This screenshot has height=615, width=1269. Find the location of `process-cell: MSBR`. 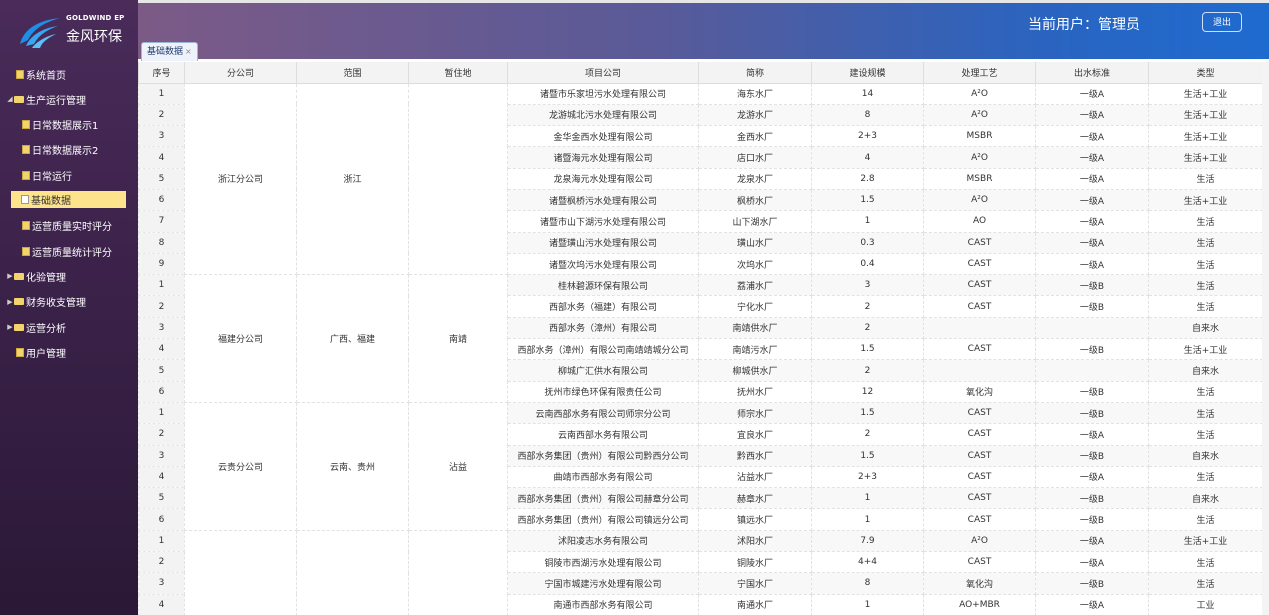

process-cell: MSBR is located at coordinates (979, 178).